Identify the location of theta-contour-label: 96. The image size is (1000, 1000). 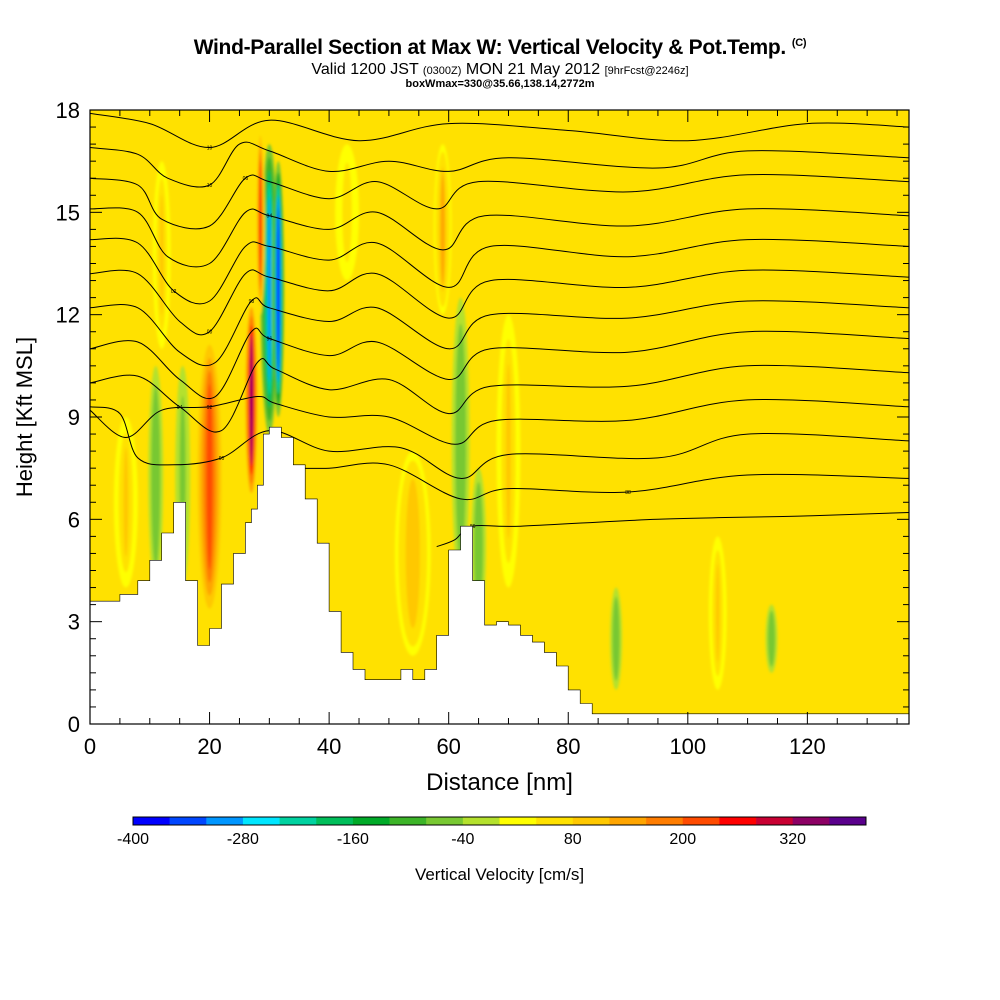
(270, 340).